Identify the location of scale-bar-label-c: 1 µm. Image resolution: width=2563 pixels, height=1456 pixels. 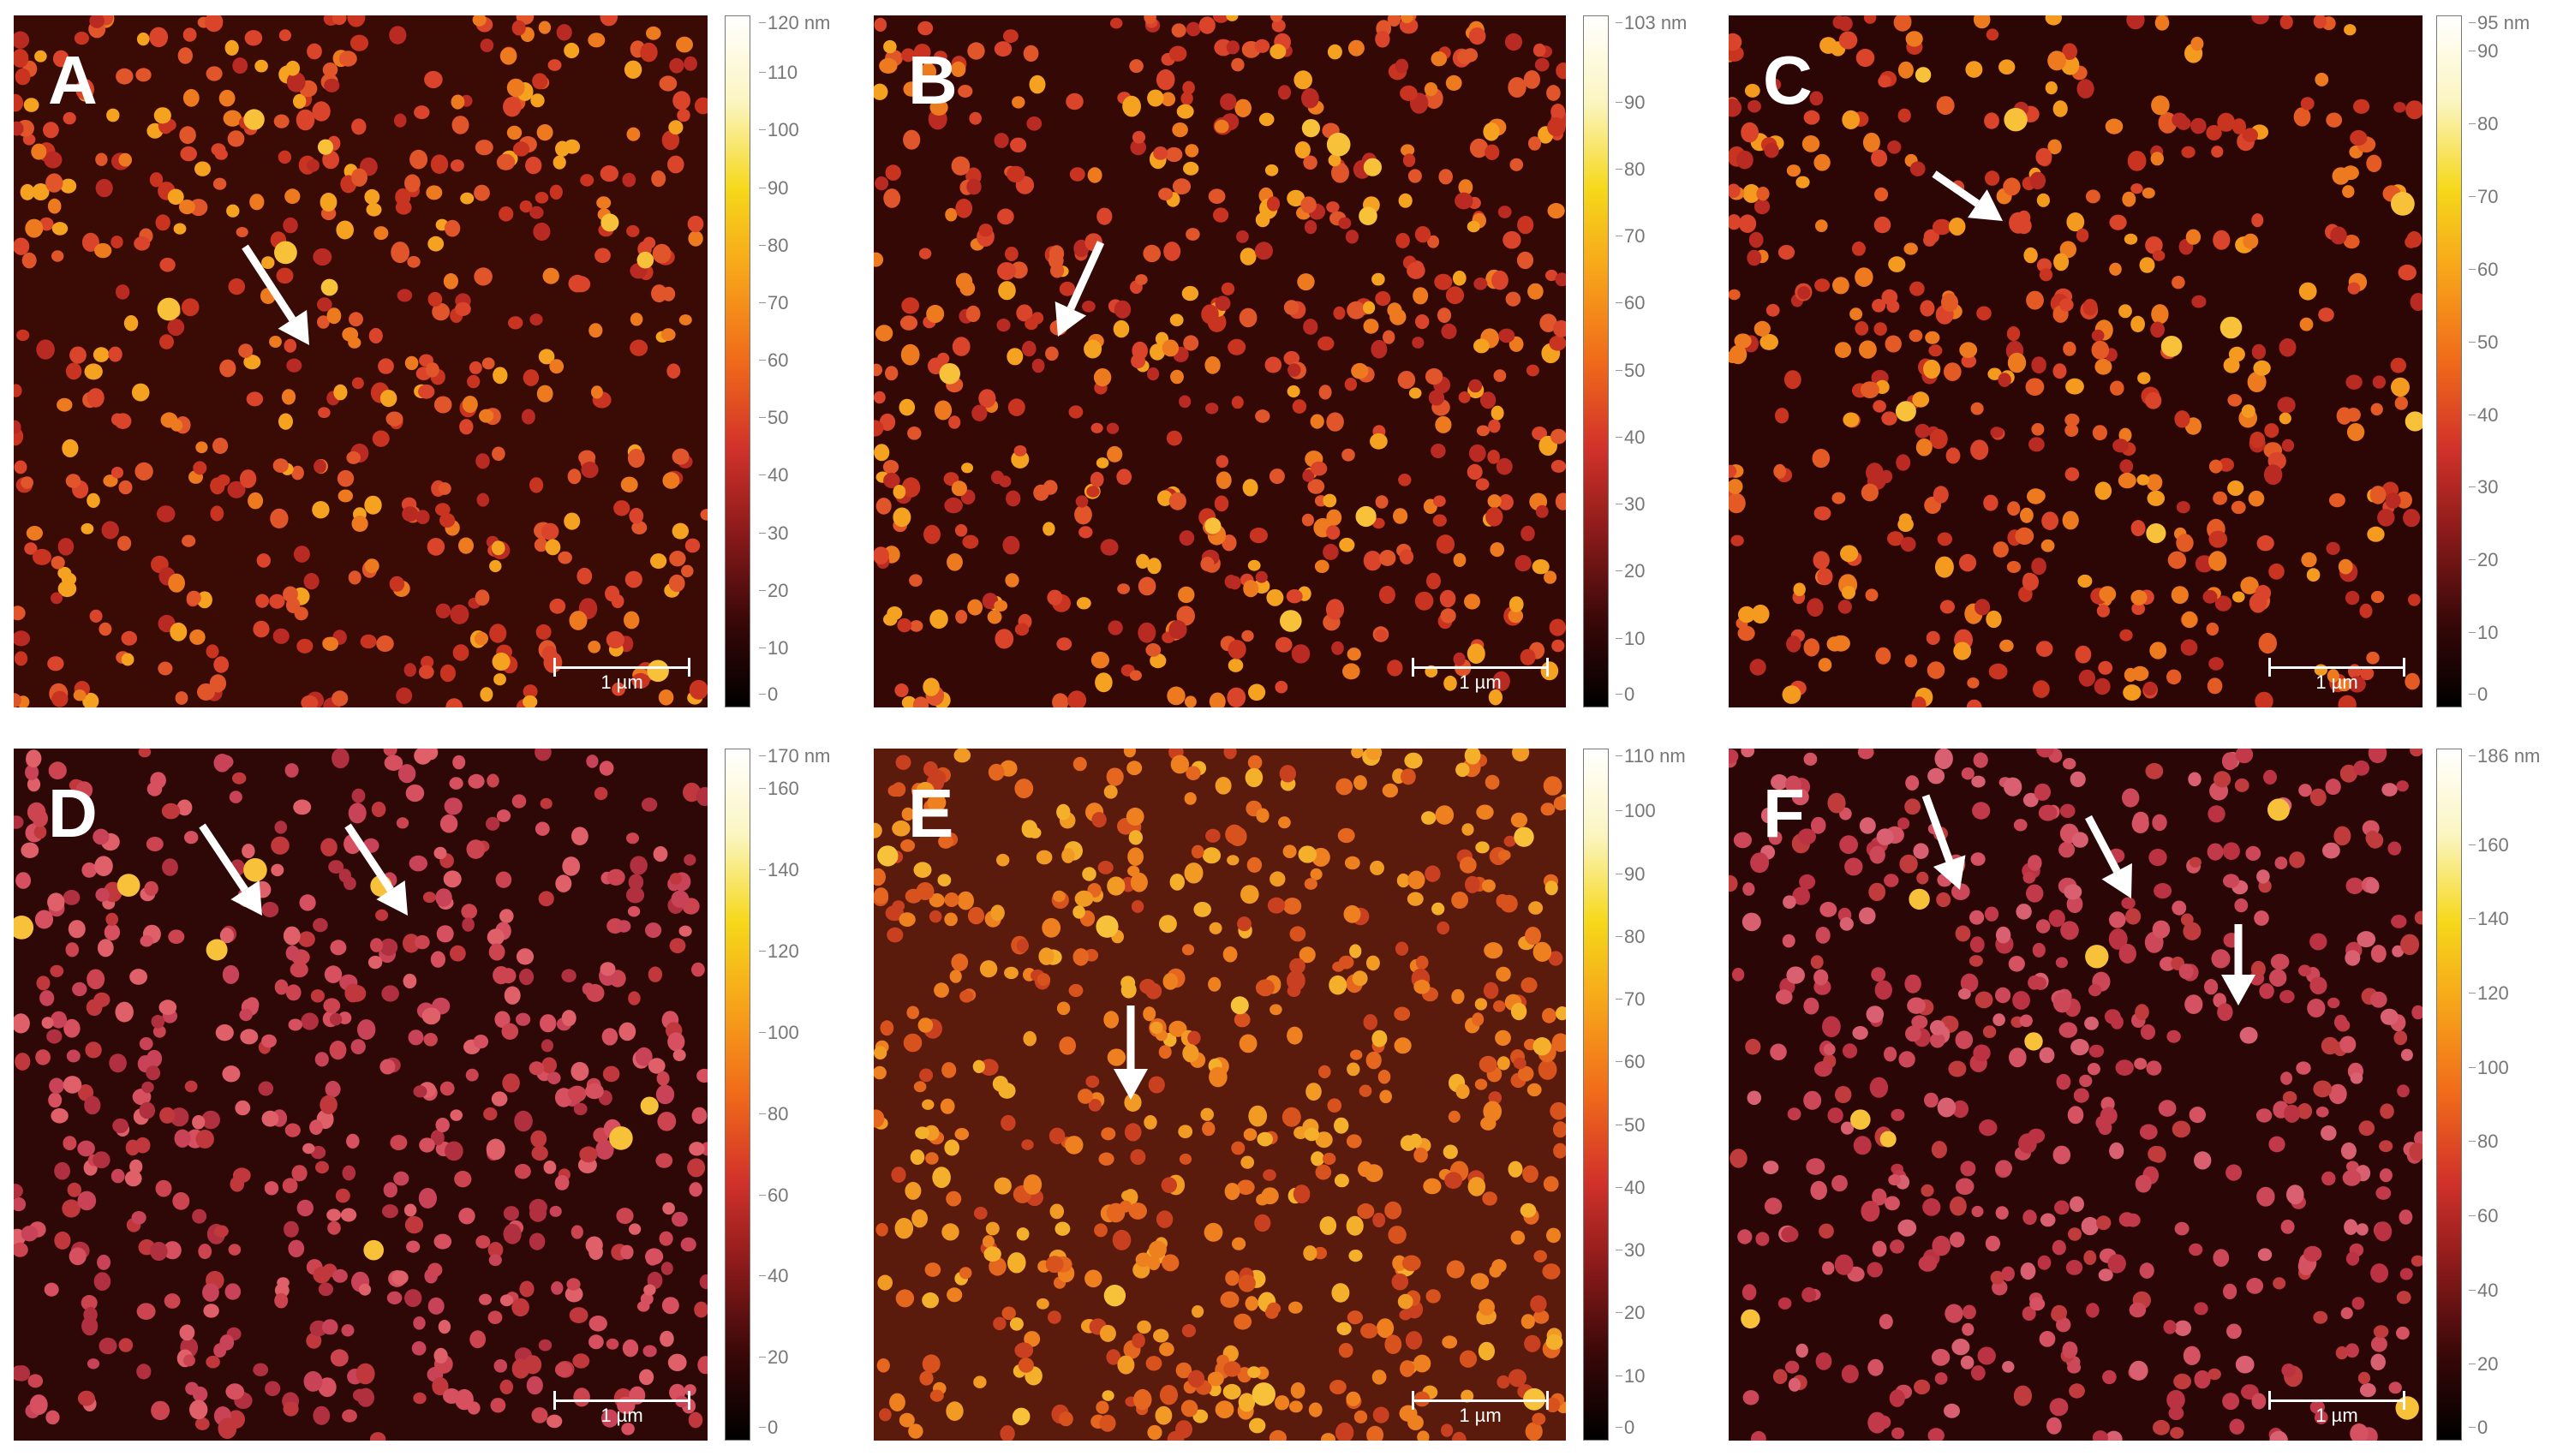
(2336, 682).